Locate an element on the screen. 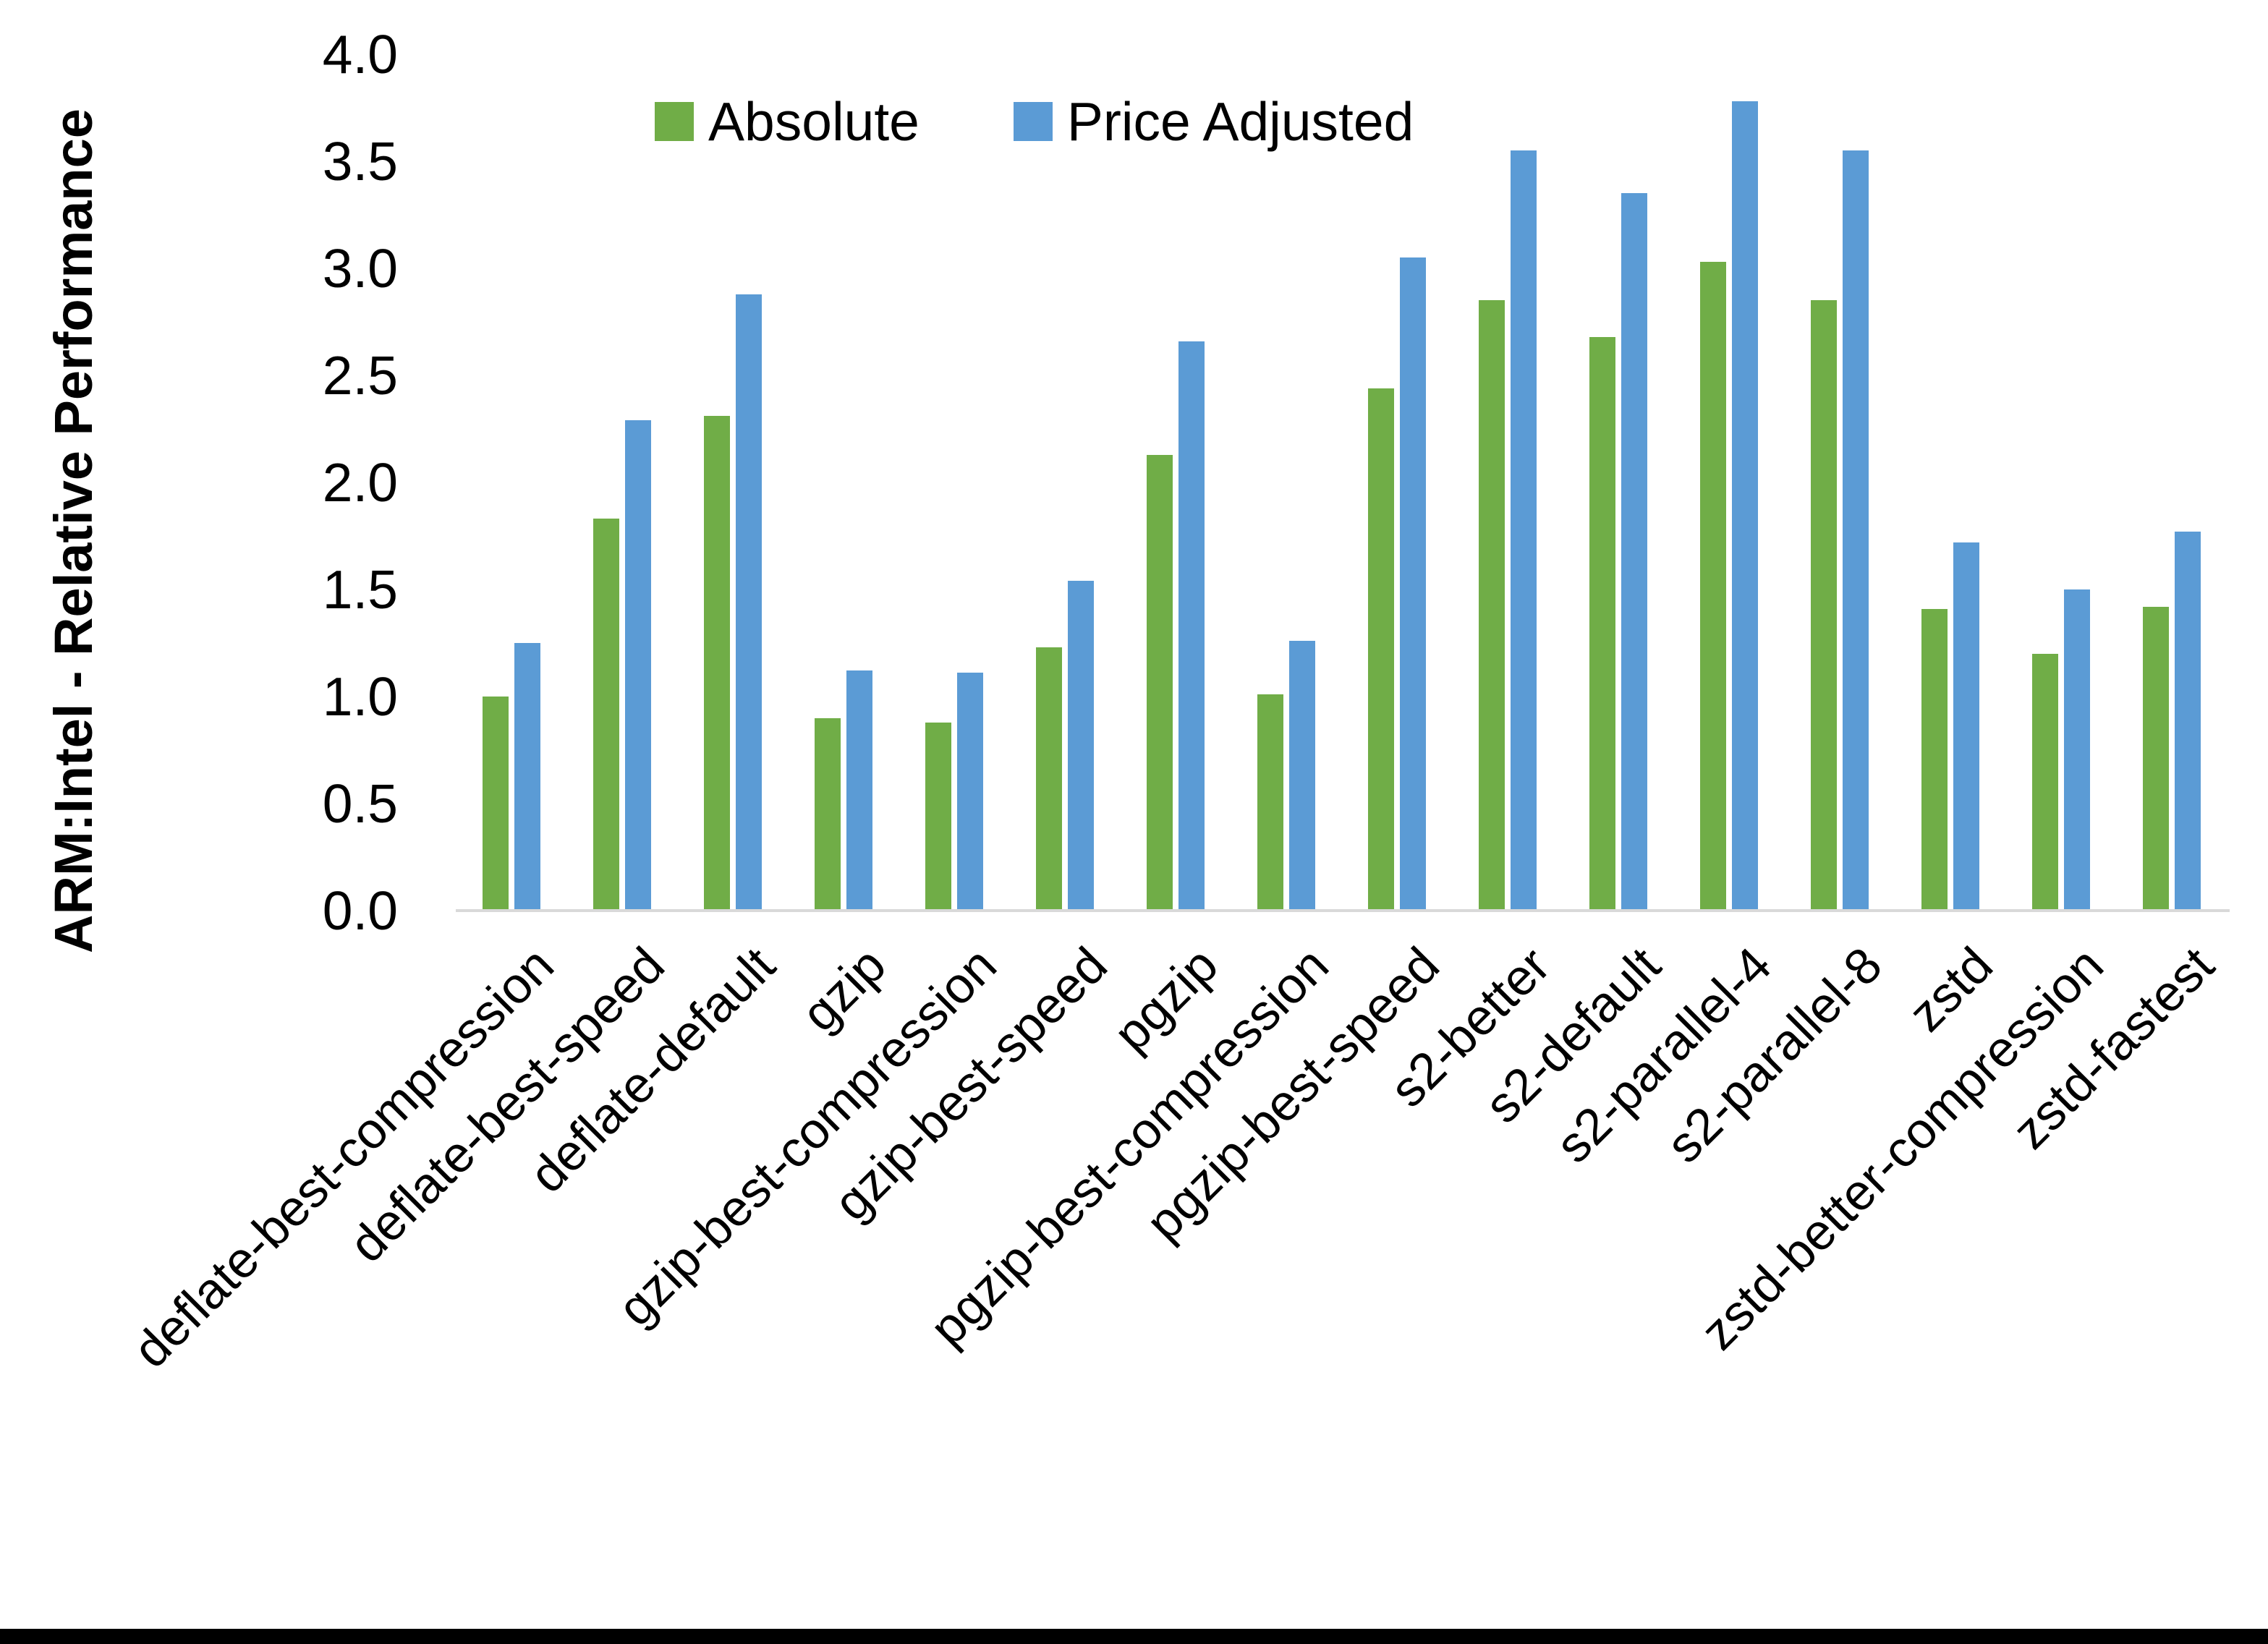 This screenshot has height=1644, width=2268. y-tick-label: 3.0 is located at coordinates (360, 268).